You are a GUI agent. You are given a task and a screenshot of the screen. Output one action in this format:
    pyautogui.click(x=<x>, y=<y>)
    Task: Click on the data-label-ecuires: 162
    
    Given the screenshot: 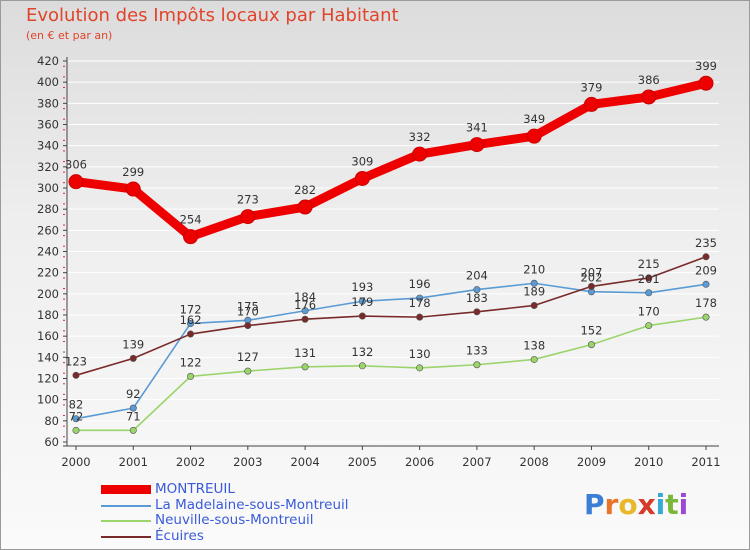 What is the action you would take?
    pyautogui.click(x=191, y=320)
    